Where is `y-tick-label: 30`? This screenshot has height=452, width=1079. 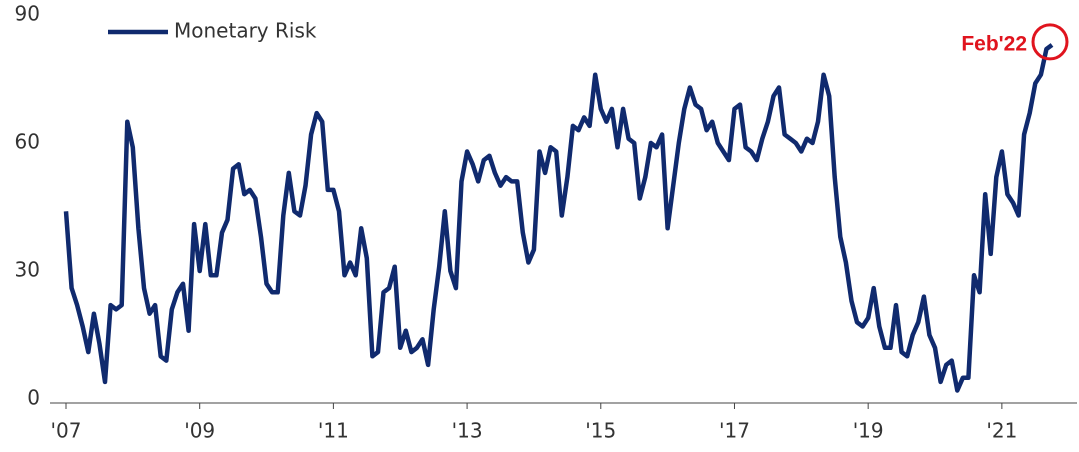 y-tick-label: 30 is located at coordinates (27, 270).